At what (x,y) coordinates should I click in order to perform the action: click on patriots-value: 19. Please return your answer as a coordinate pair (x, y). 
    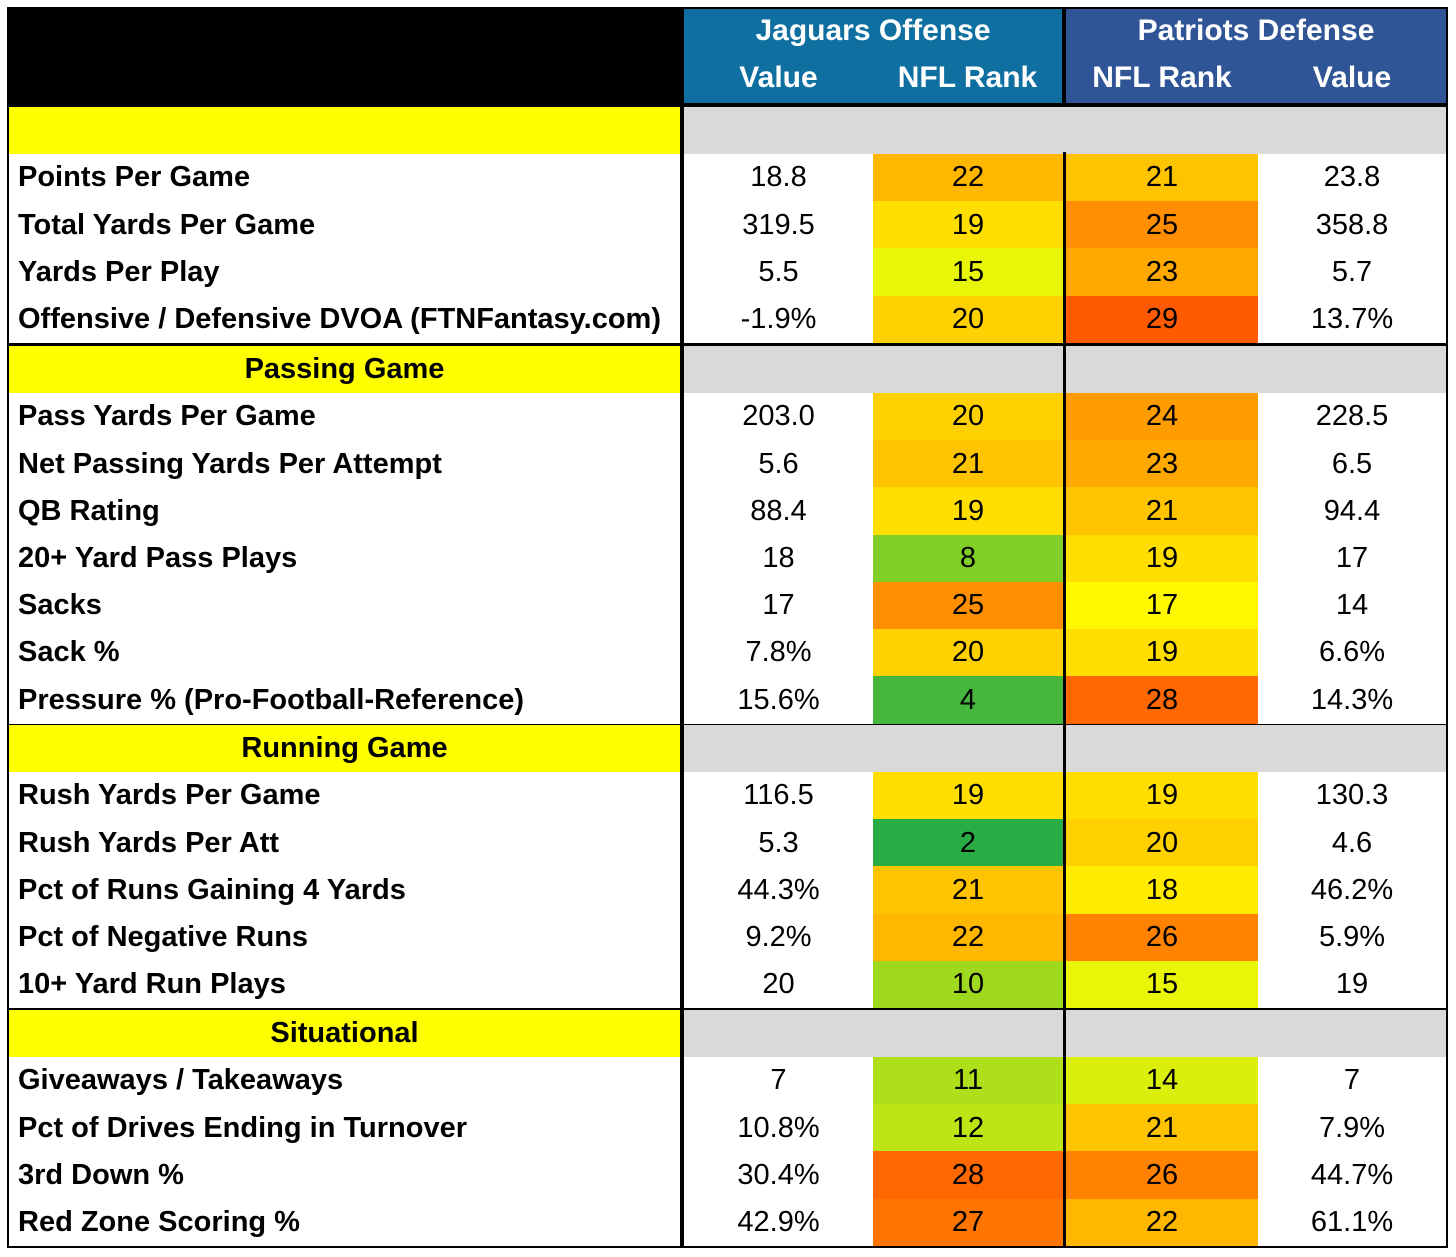
    Looking at the image, I should click on (1352, 984).